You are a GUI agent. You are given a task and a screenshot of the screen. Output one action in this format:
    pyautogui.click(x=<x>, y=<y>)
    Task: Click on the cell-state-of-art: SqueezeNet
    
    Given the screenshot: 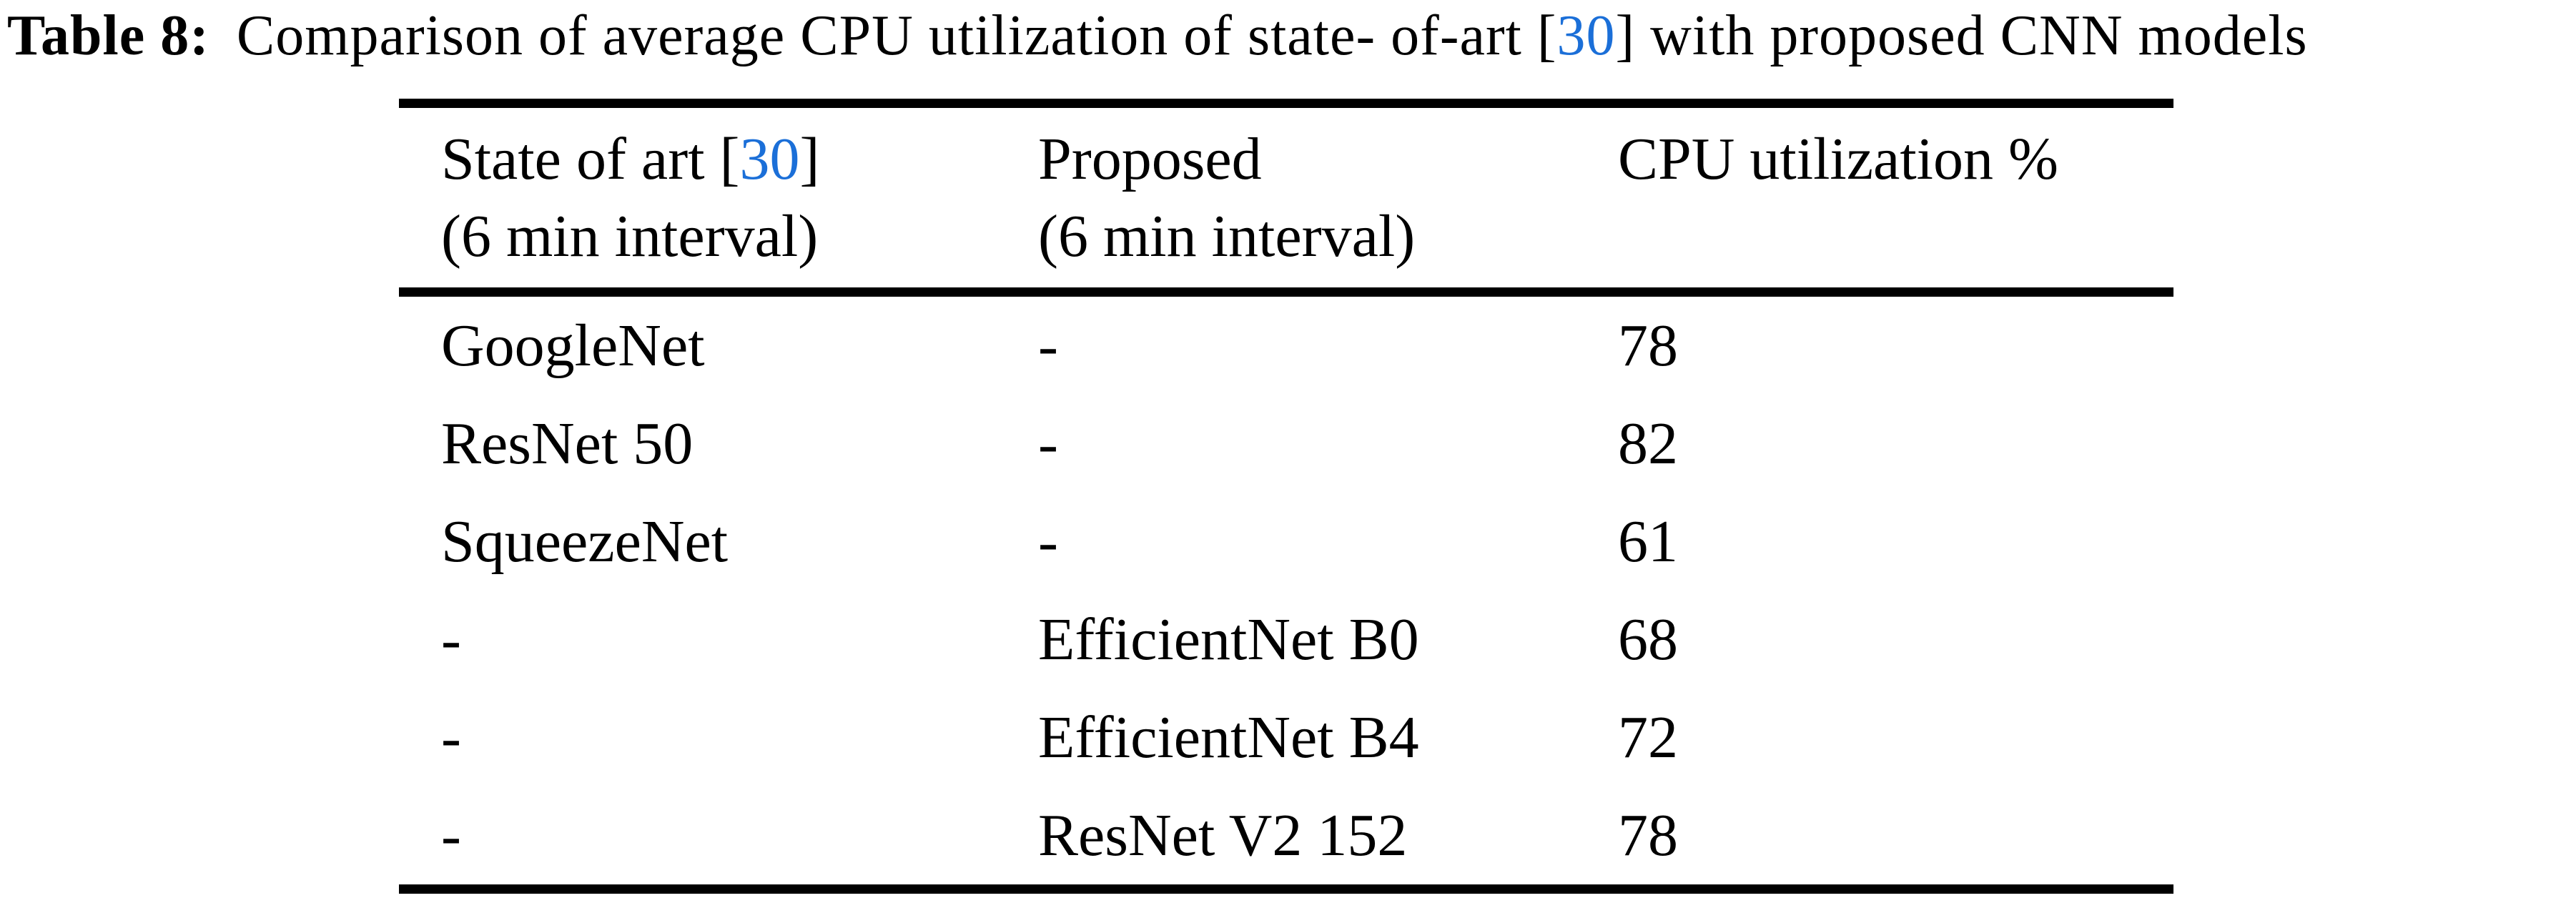 What is the action you would take?
    pyautogui.click(x=585, y=541)
    